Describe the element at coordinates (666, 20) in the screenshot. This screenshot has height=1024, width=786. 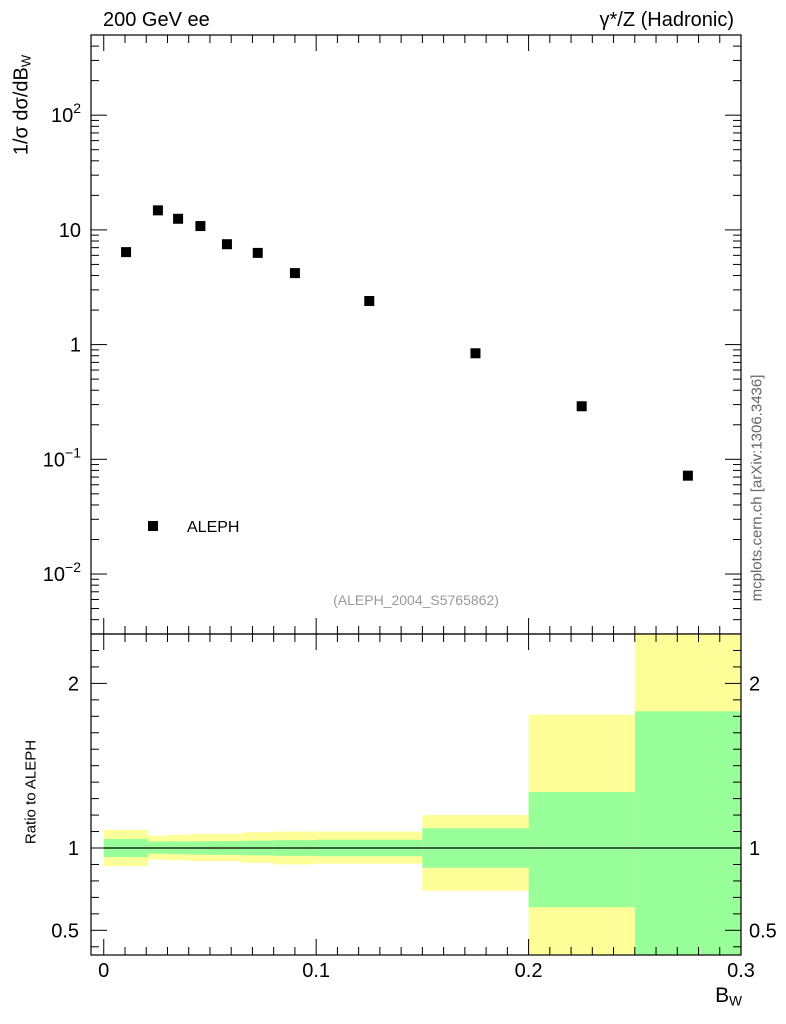
I see `header-right-label: γ*/Z (Hadronic)` at that location.